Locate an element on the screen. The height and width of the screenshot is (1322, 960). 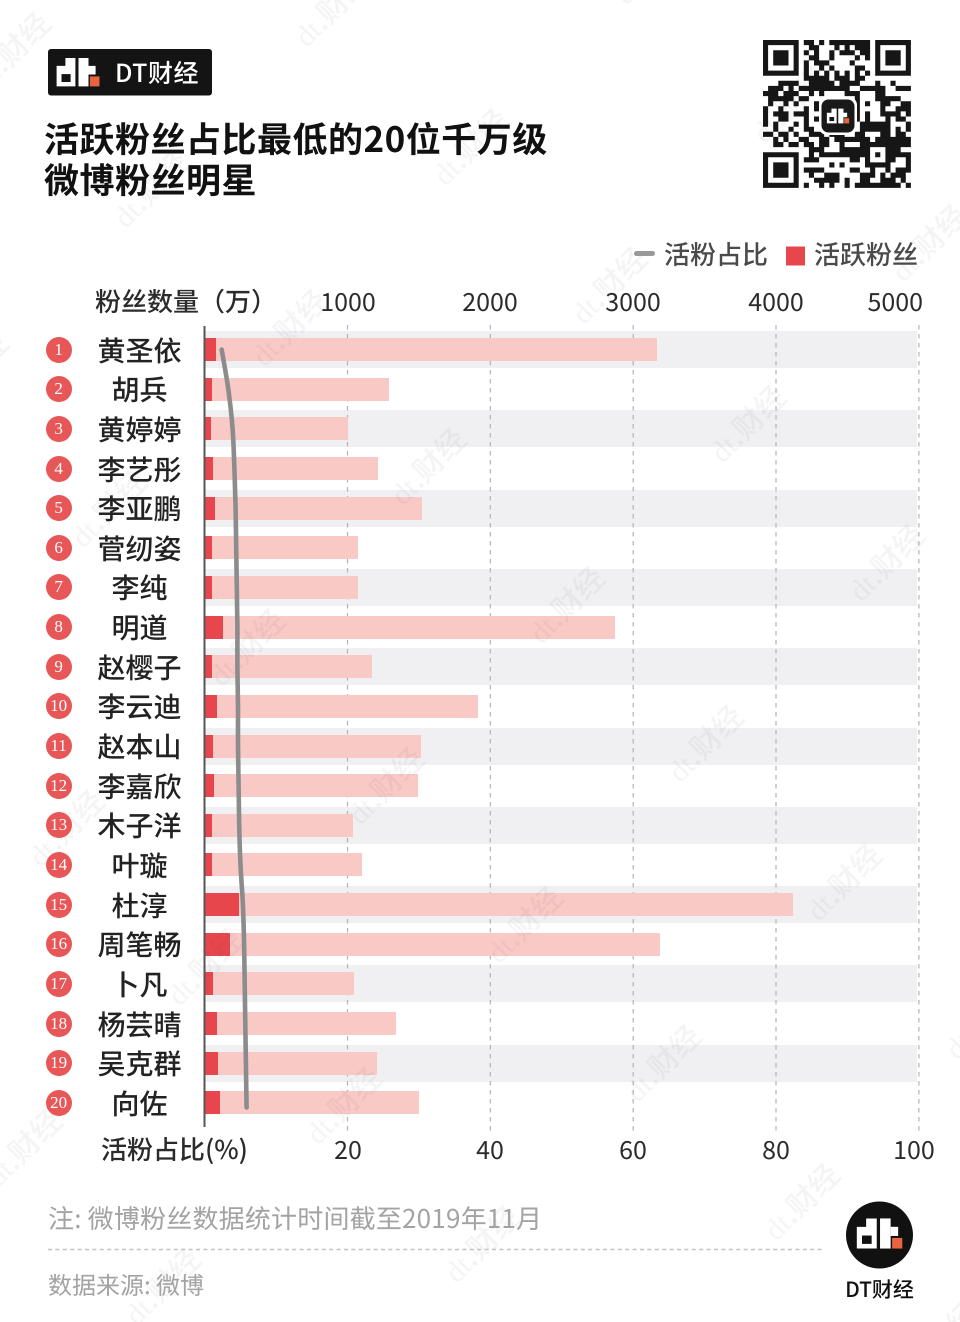
svg-text: DT财经 is located at coordinates (157, 72).